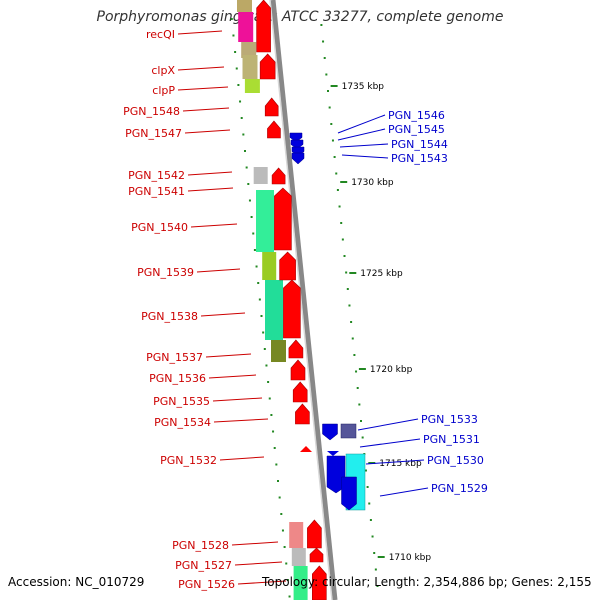 This screenshot has width=600, height=600. What do you see at coordinates (419, 158) in the screenshot?
I see `reverse-gene-label: PGN_1543` at bounding box center [419, 158].